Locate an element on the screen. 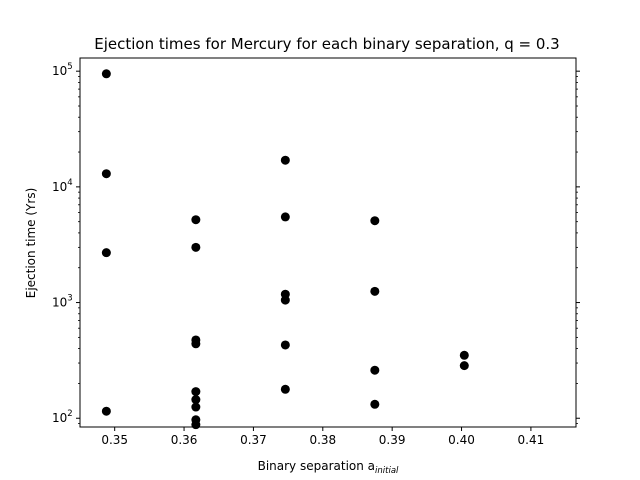  y-axis-label: Ejection time (Yrs) is located at coordinates (31, 243).